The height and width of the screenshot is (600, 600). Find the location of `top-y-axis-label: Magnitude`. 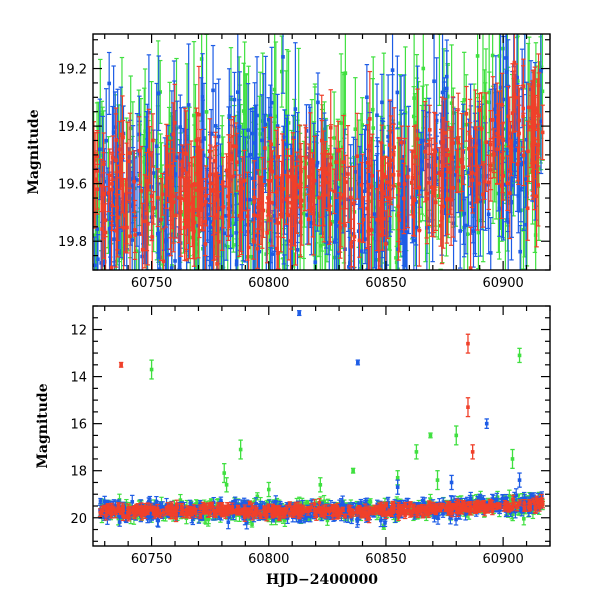

top-y-axis-label: Magnitude is located at coordinates (34, 151).